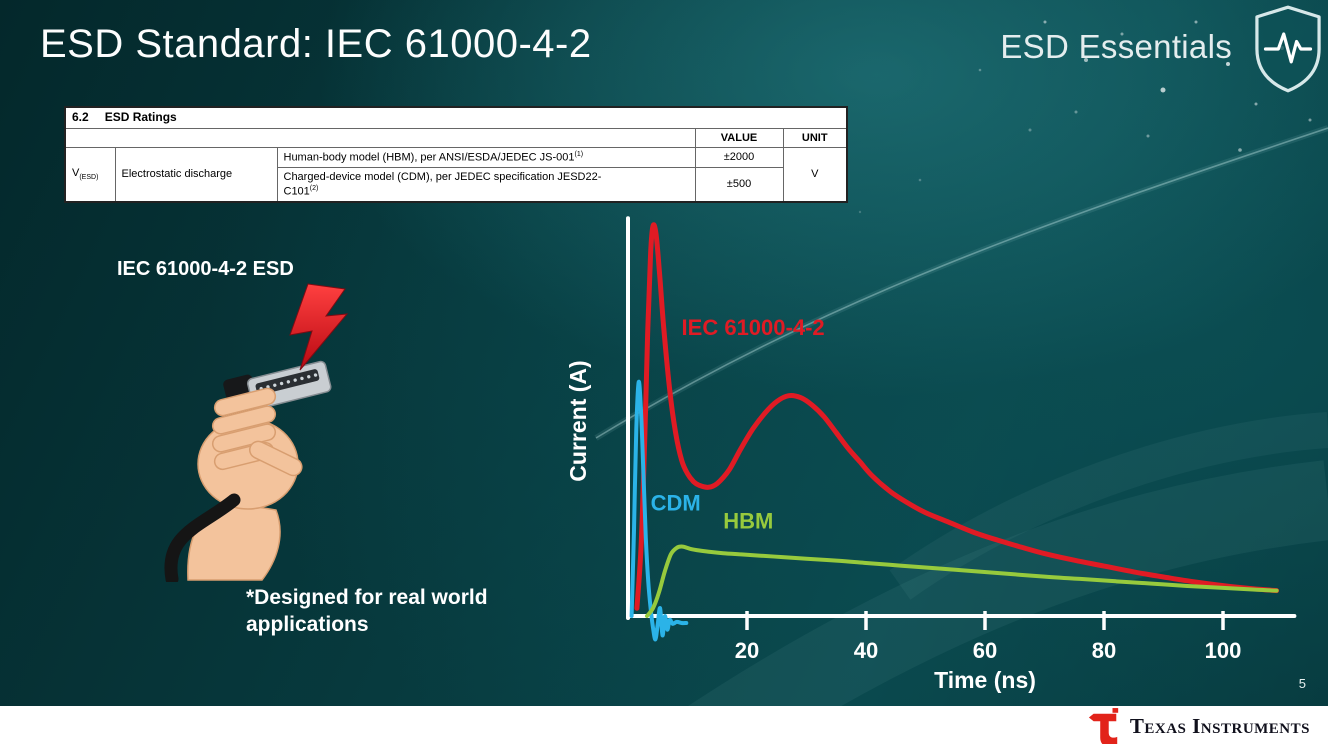 This screenshot has width=1328, height=746. What do you see at coordinates (288, 382) in the screenshot?
I see `connector-pins` at bounding box center [288, 382].